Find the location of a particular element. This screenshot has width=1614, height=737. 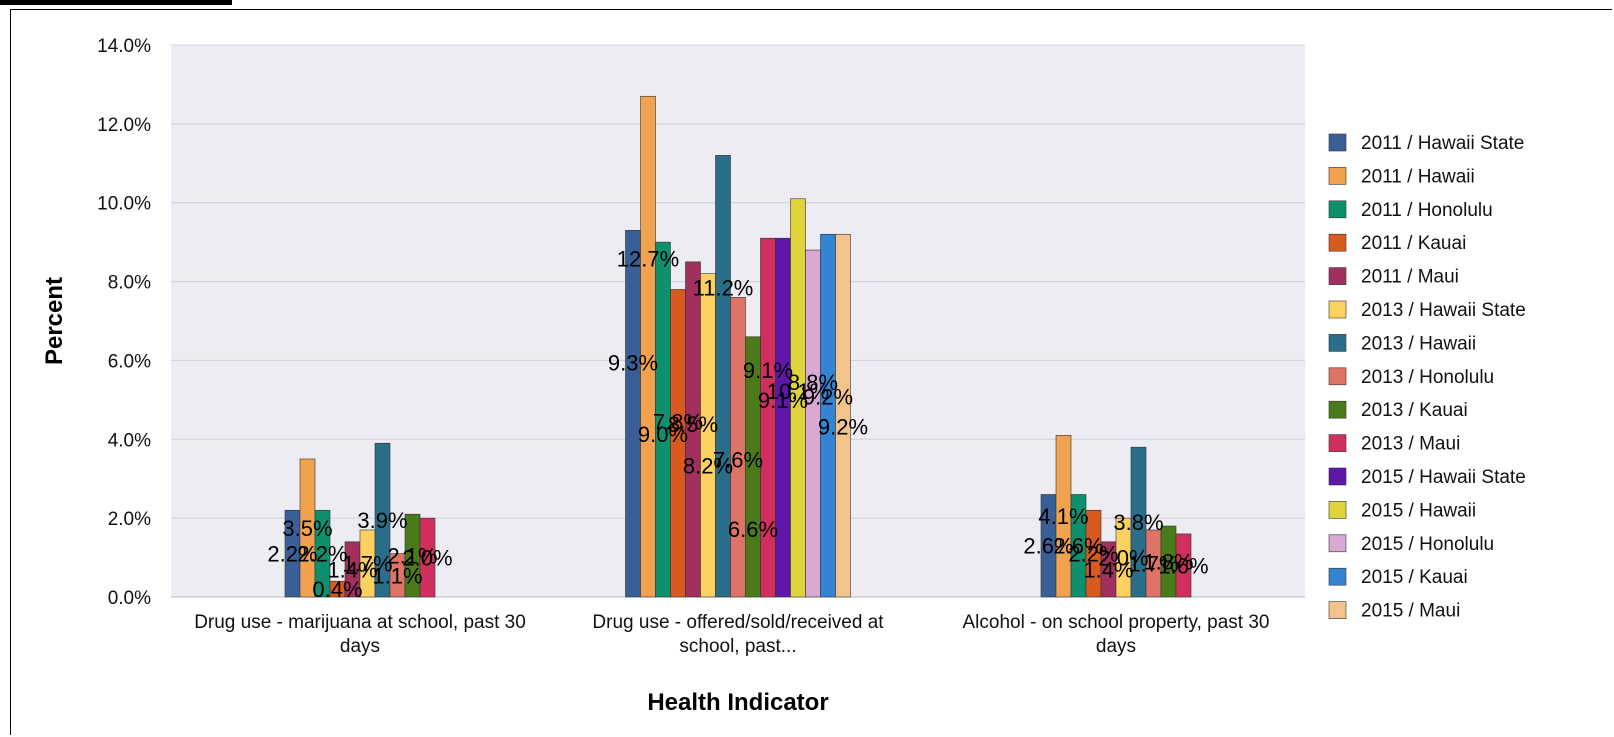

legend-entry: 2015 / Hawaii is located at coordinates (1418, 510).